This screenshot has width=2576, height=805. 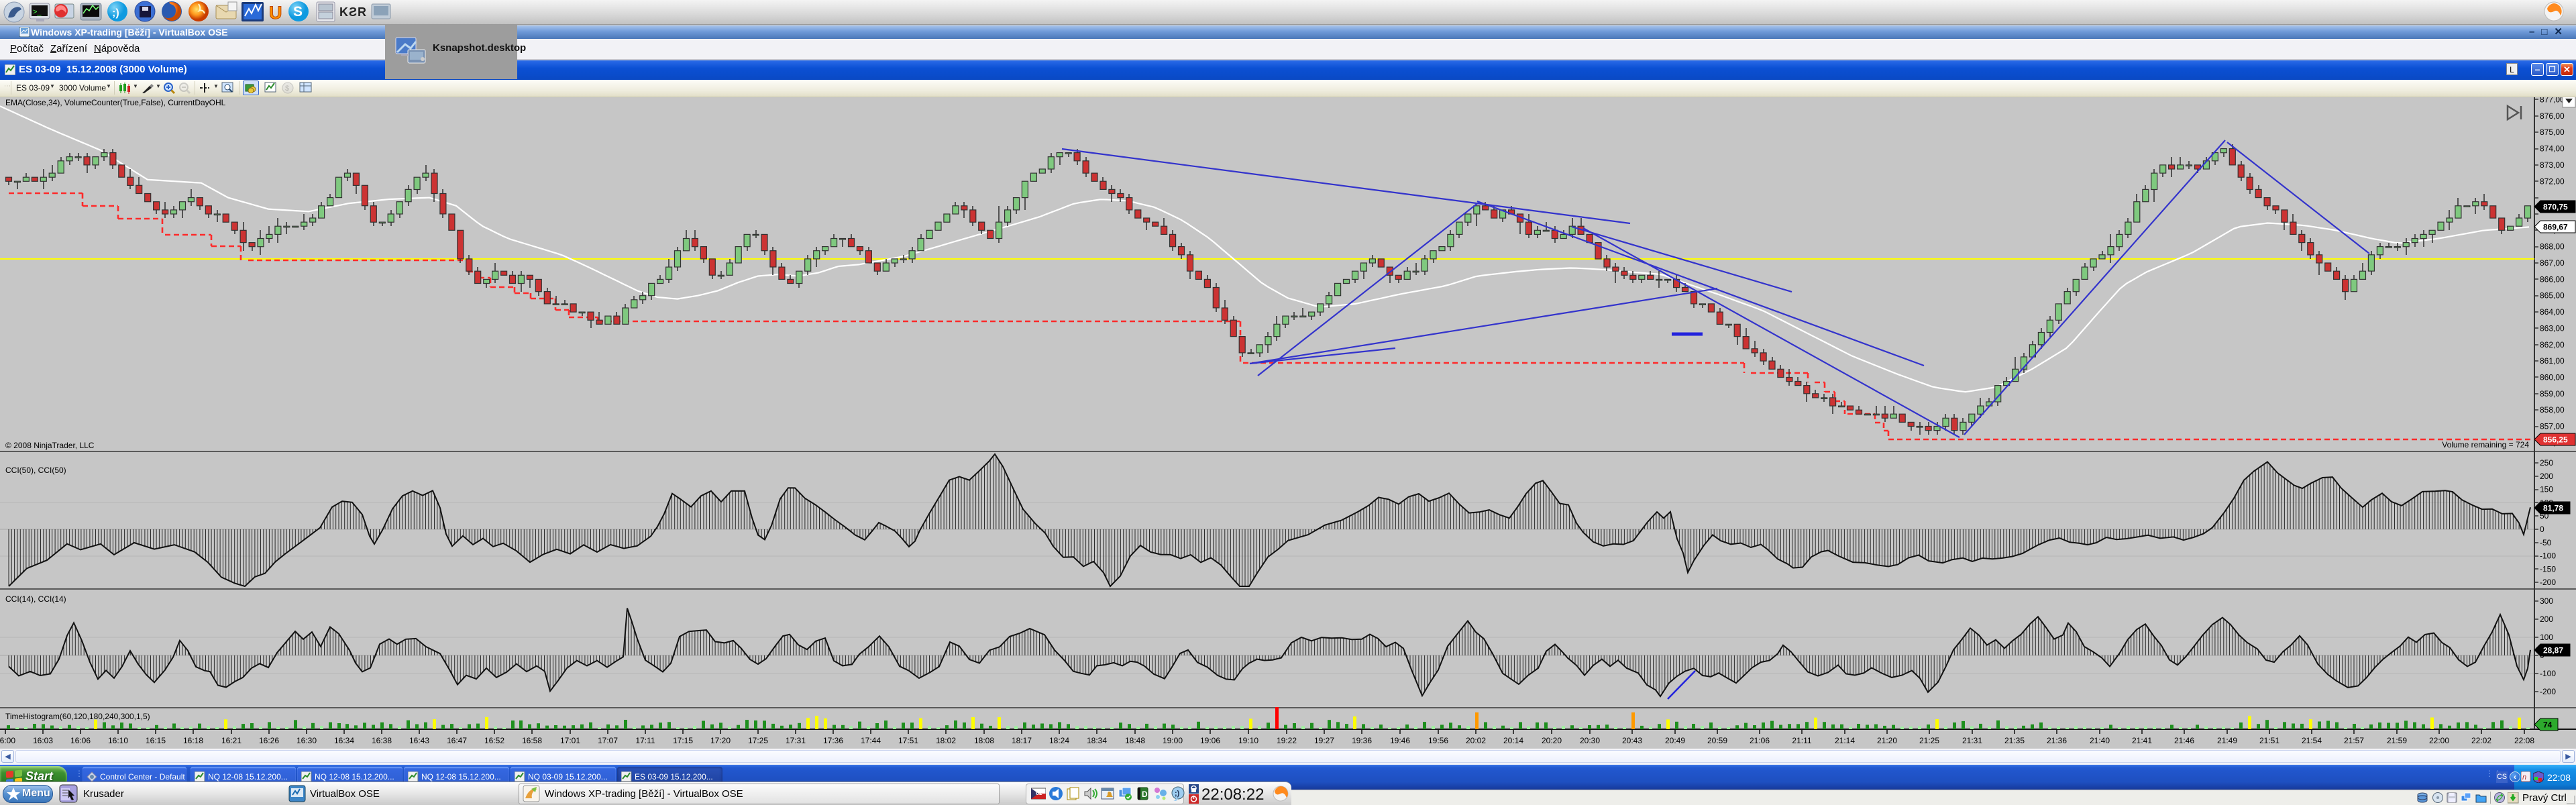 What do you see at coordinates (2546, 542) in the screenshot?
I see `svg-text: -50` at bounding box center [2546, 542].